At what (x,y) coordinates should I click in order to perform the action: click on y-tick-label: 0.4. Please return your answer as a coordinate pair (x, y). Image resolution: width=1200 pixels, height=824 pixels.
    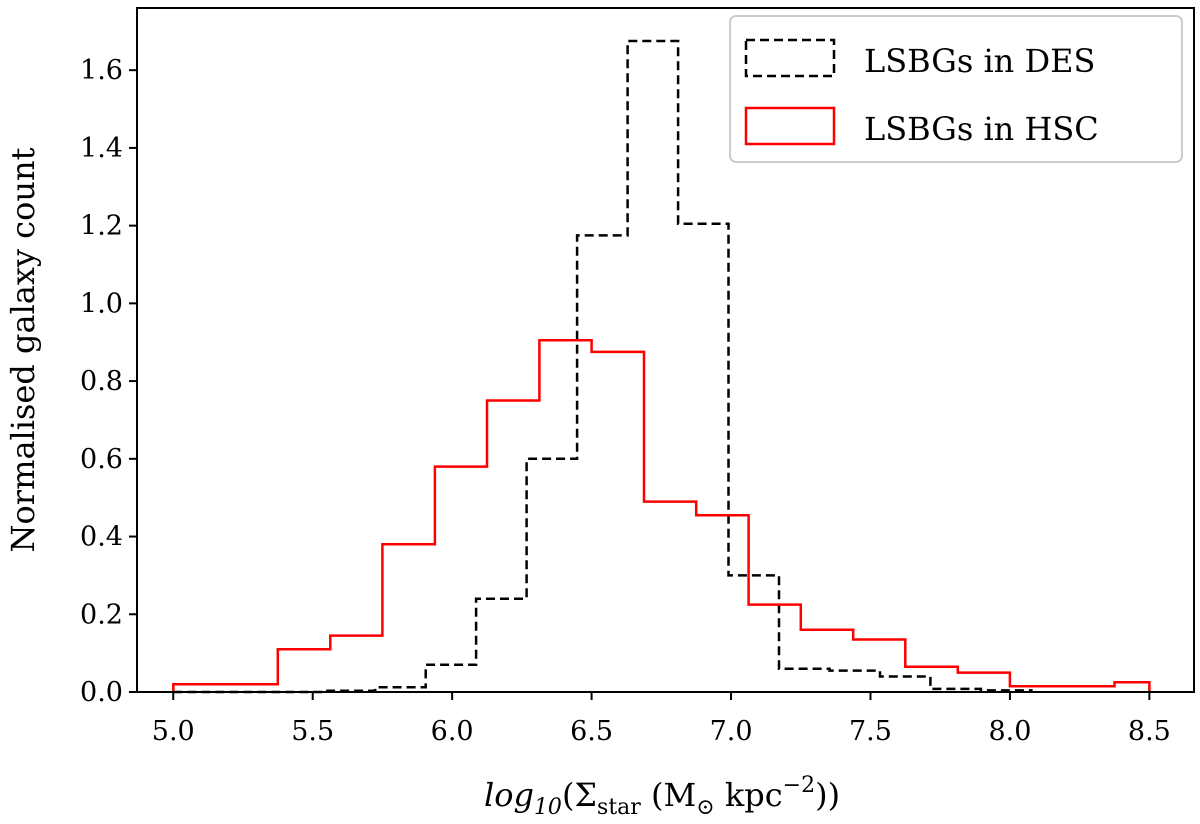
    Looking at the image, I should click on (101, 537).